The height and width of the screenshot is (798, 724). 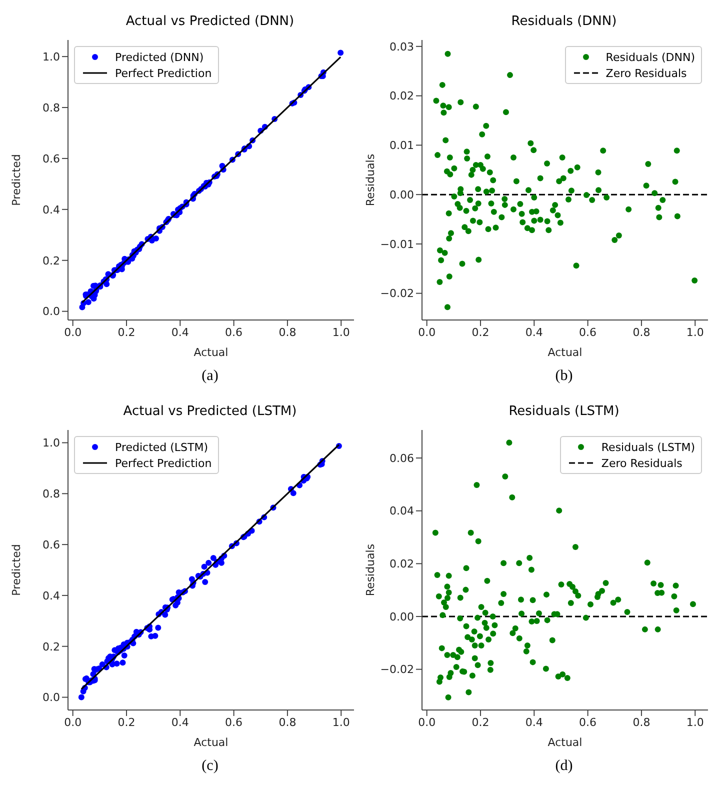 What do you see at coordinates (648, 447) in the screenshot?
I see `legend-label: Residuals (LSTM)` at bounding box center [648, 447].